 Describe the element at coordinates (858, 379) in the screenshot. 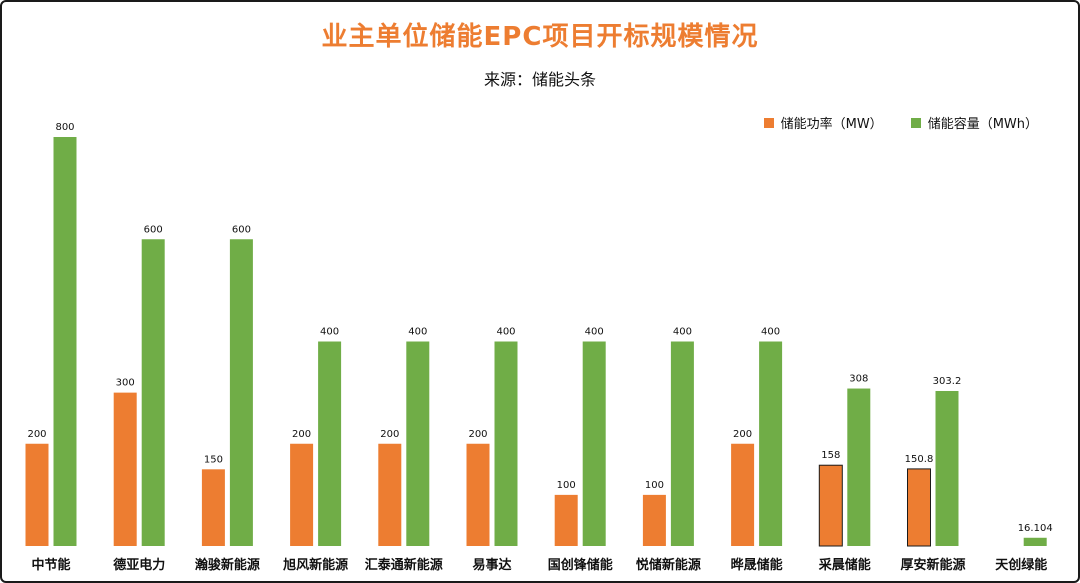

I see `data-label-capacity-9: 308` at that location.